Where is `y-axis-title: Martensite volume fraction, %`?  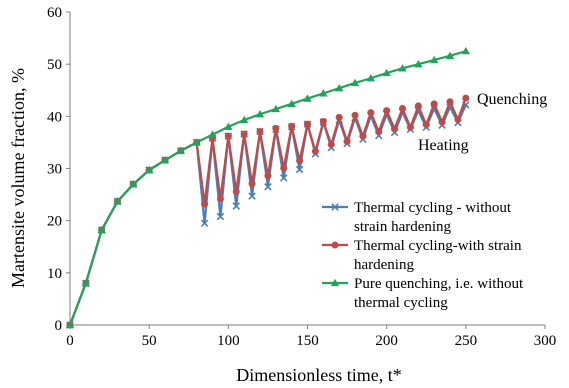
y-axis-title: Martensite volume fraction, % is located at coordinates (18, 178).